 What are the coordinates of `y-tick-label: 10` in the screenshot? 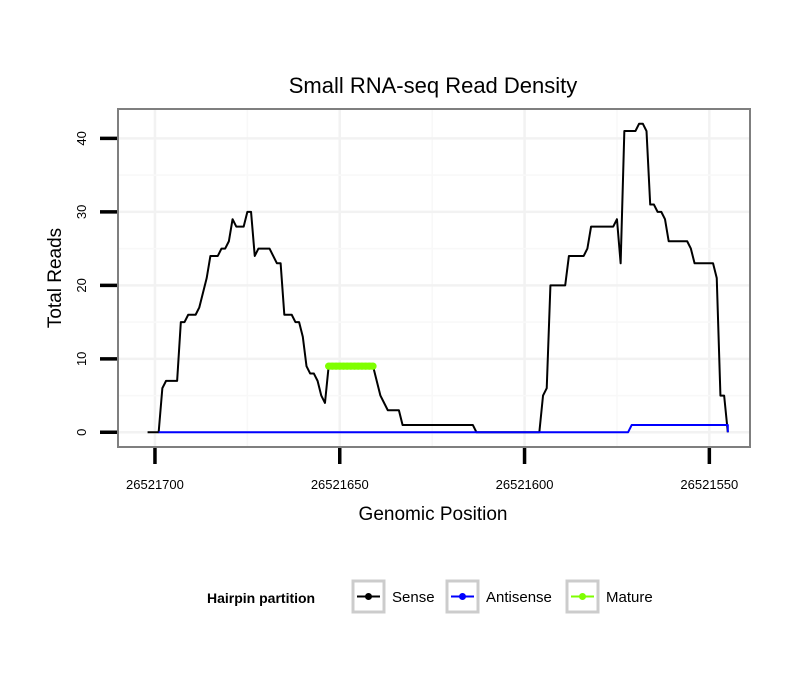 It's located at (81, 359).